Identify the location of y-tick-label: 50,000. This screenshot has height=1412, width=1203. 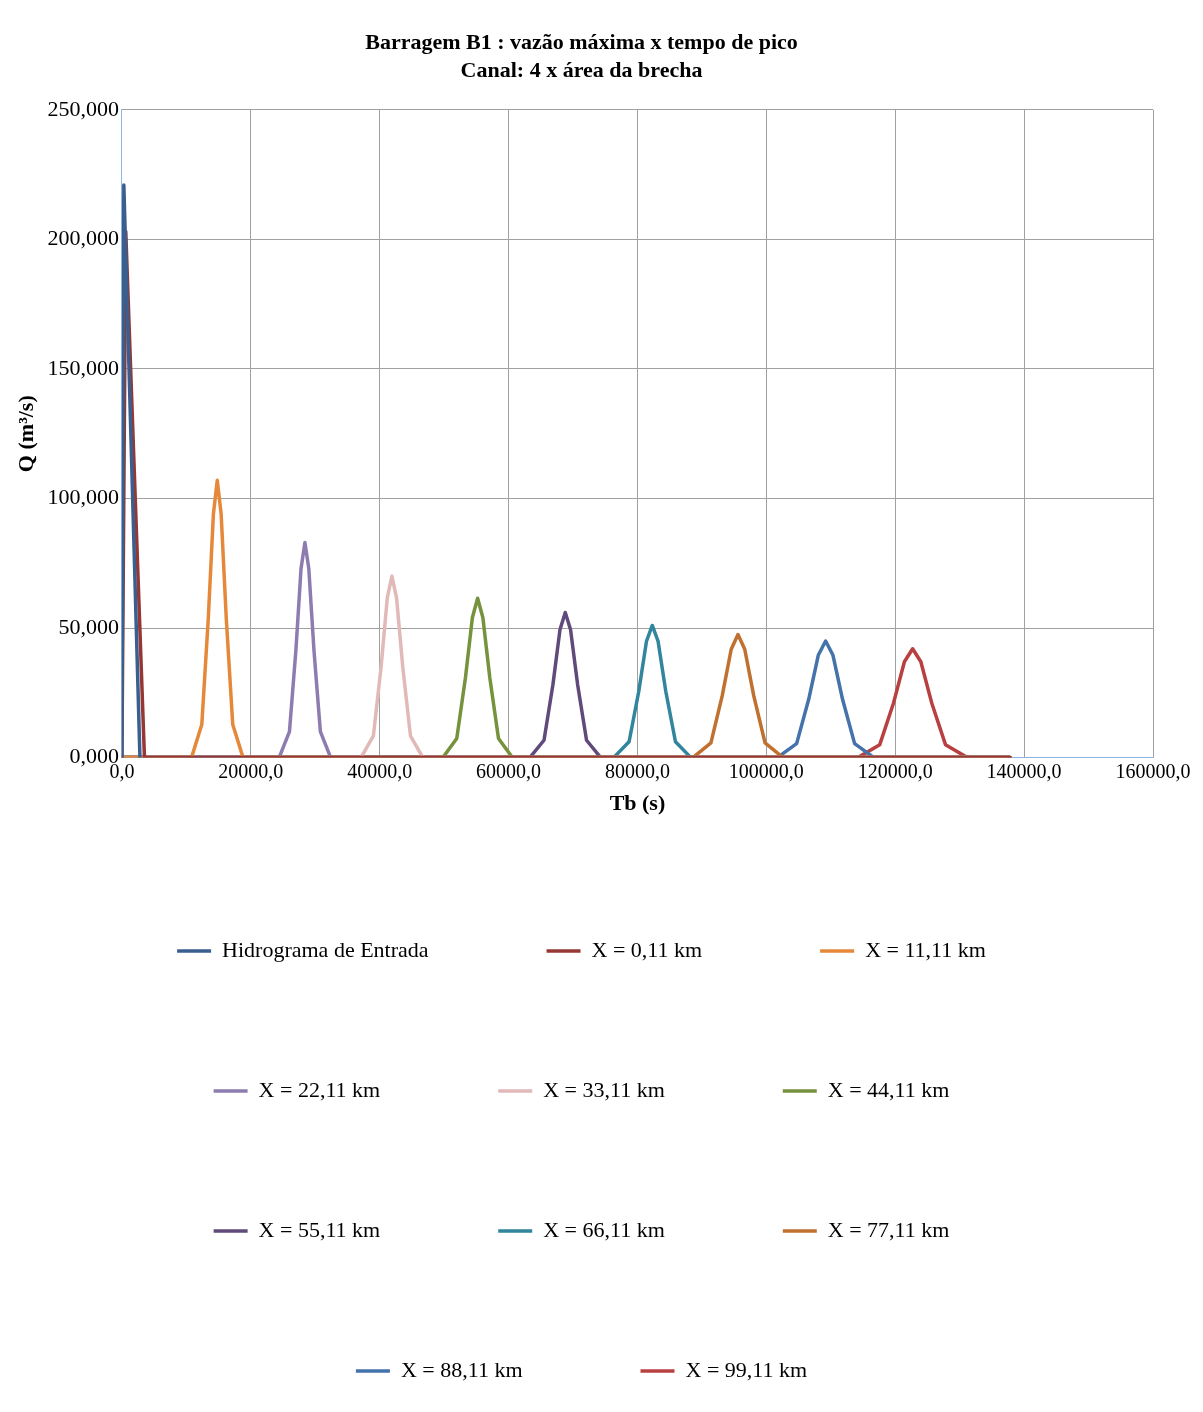
(88, 626).